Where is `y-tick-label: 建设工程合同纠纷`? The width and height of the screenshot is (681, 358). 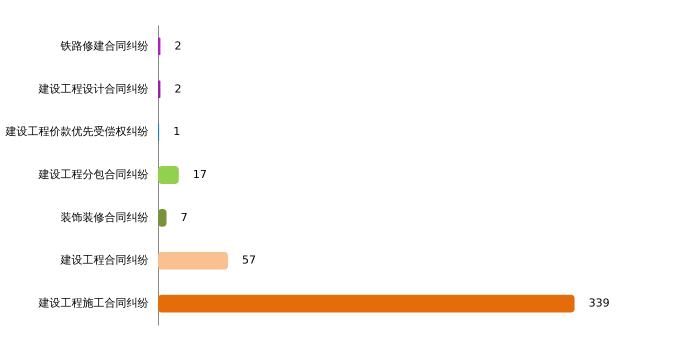 y-tick-label: 建设工程合同纠纷 is located at coordinates (104, 260).